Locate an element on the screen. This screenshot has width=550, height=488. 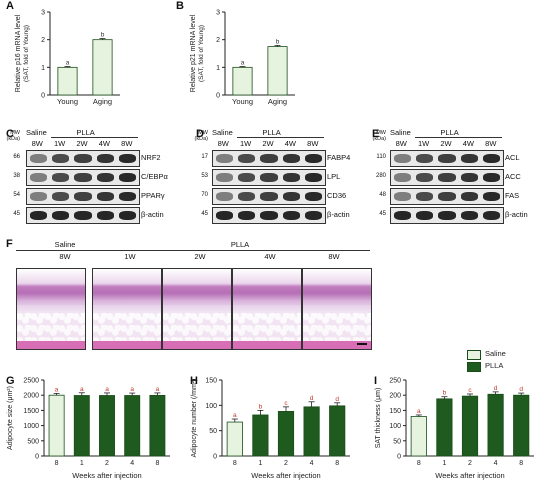
histology-lane-4w: 4W is located at coordinates (270, 256).